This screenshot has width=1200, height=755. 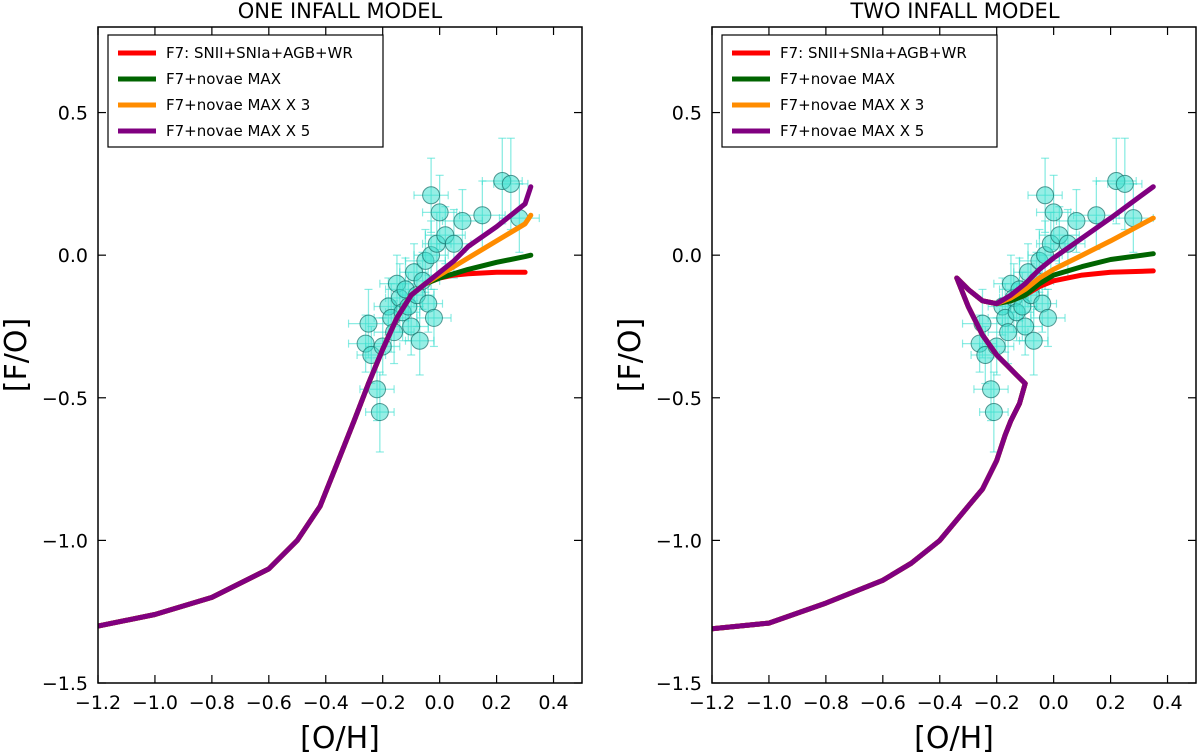 I want to click on panel-title: ONE INFALL MODEL, so click(x=340, y=11).